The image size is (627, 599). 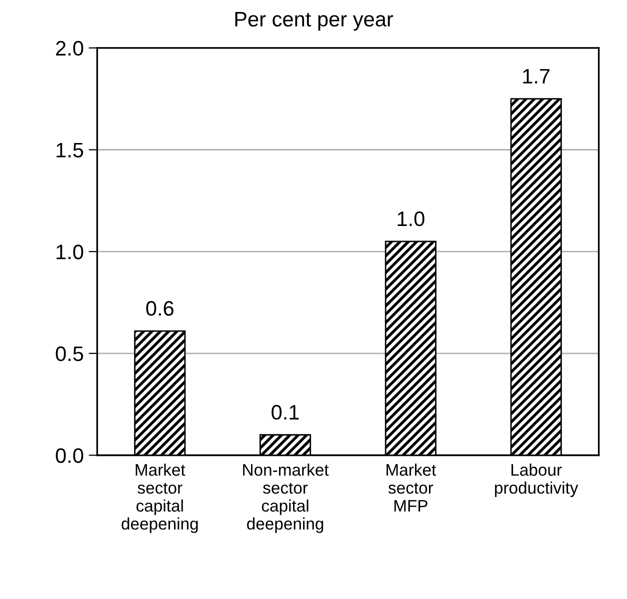 What do you see at coordinates (411, 218) in the screenshot?
I see `data-label: 1.0` at bounding box center [411, 218].